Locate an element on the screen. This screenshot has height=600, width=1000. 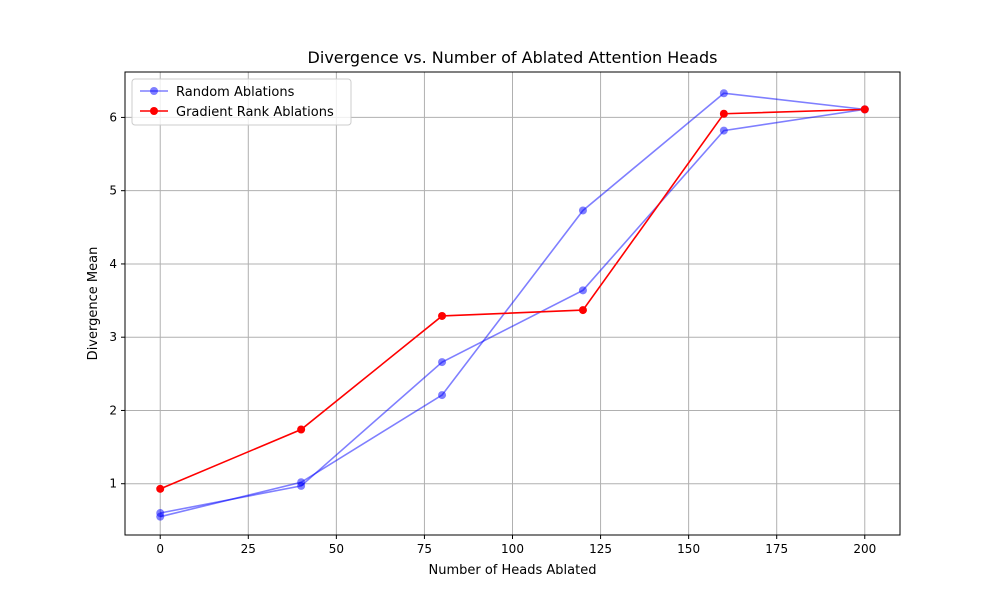
x-axis-ticks: 0 25 50 75 100 125 150 175 200 is located at coordinates (516, 545).